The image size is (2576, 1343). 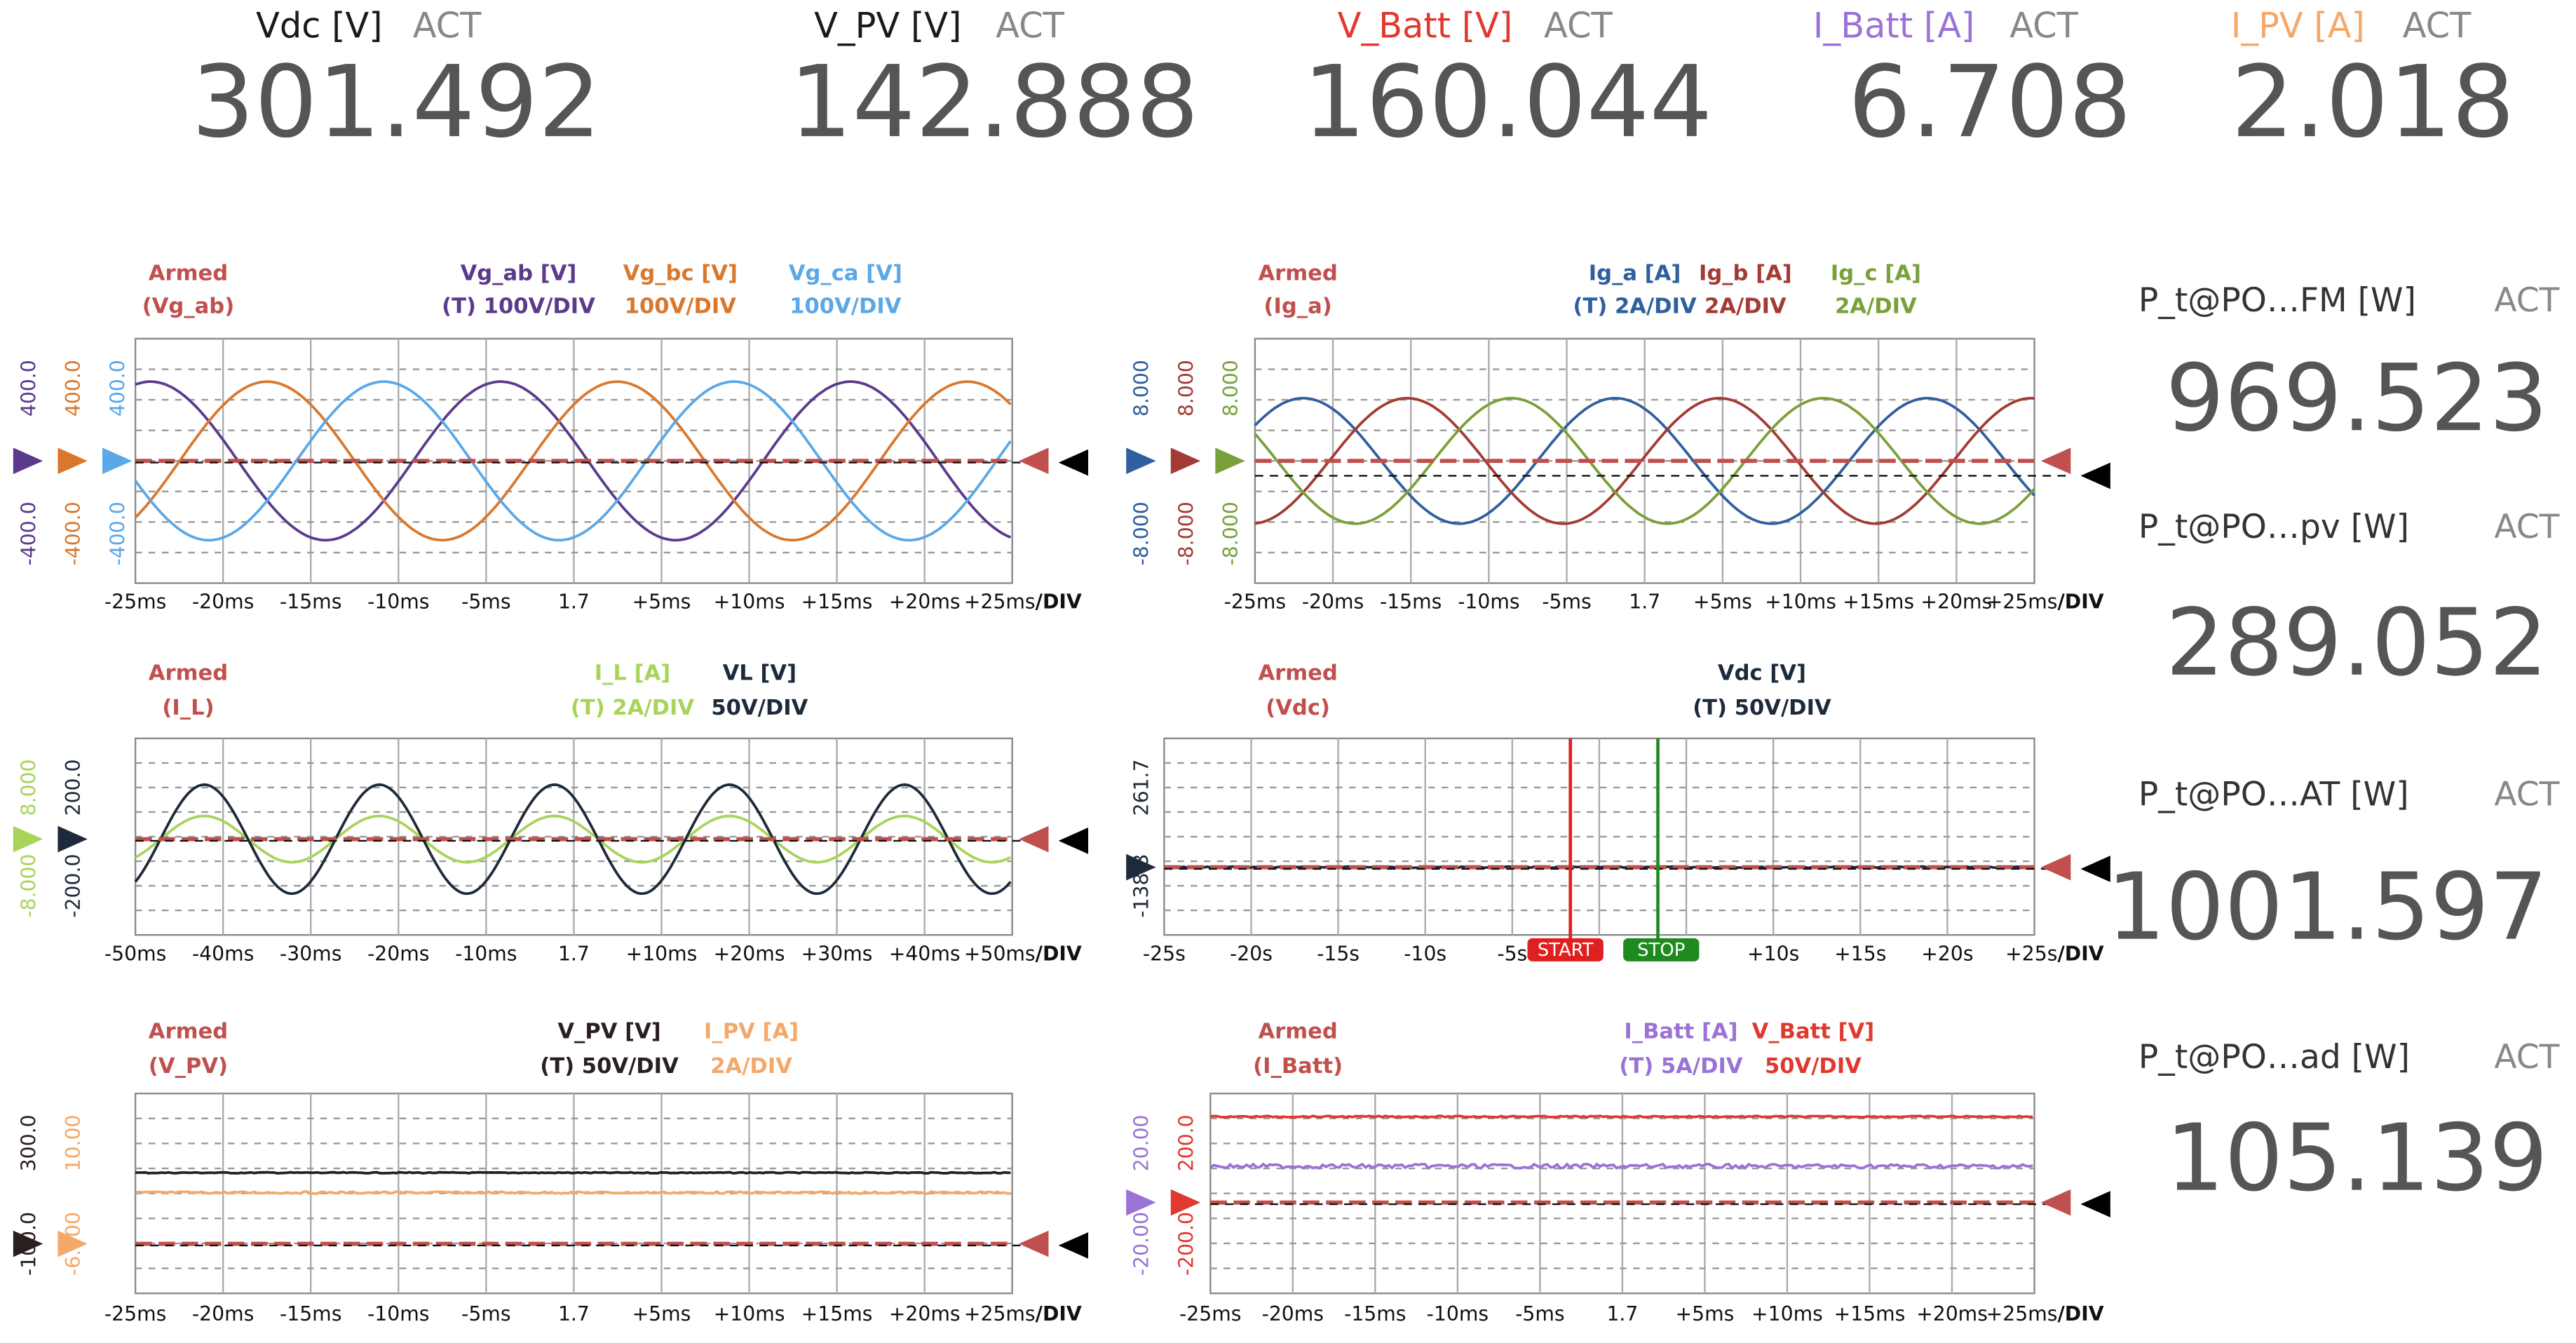 What do you see at coordinates (1425, 953) in the screenshot?
I see `x-tick-label: -10s` at bounding box center [1425, 953].